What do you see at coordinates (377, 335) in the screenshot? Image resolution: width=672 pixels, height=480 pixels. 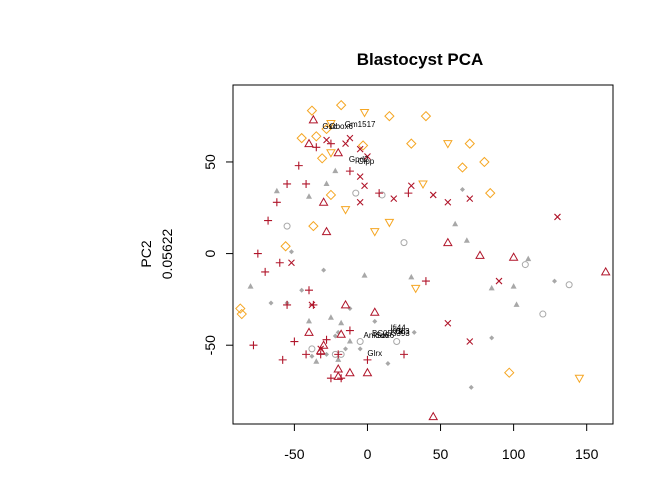 I see `gene-label: Ankrd6` at bounding box center [377, 335].